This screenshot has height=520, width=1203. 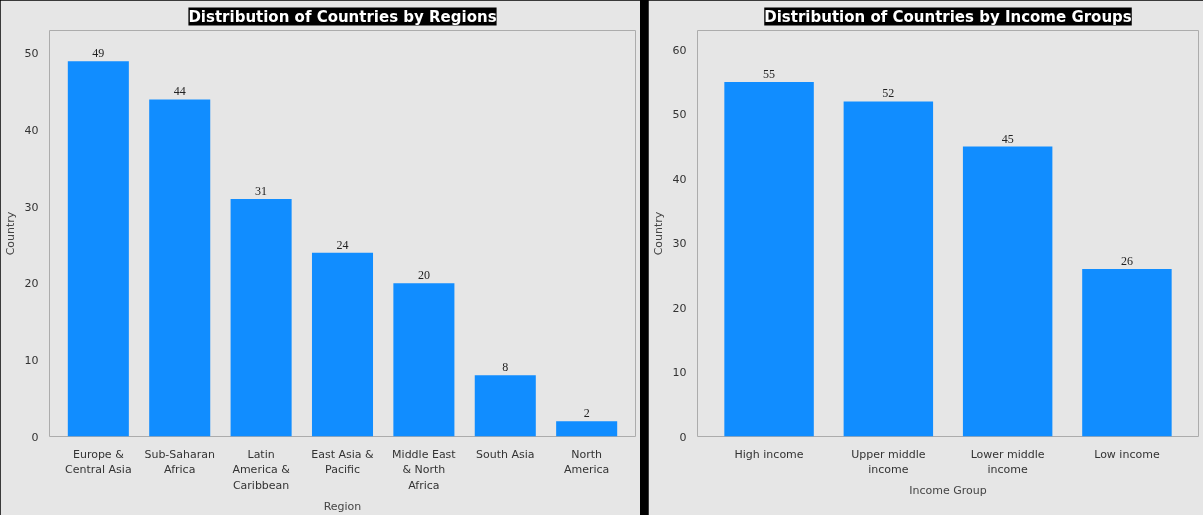 What do you see at coordinates (769, 454) in the screenshot?
I see `x-tick-label: High income` at bounding box center [769, 454].